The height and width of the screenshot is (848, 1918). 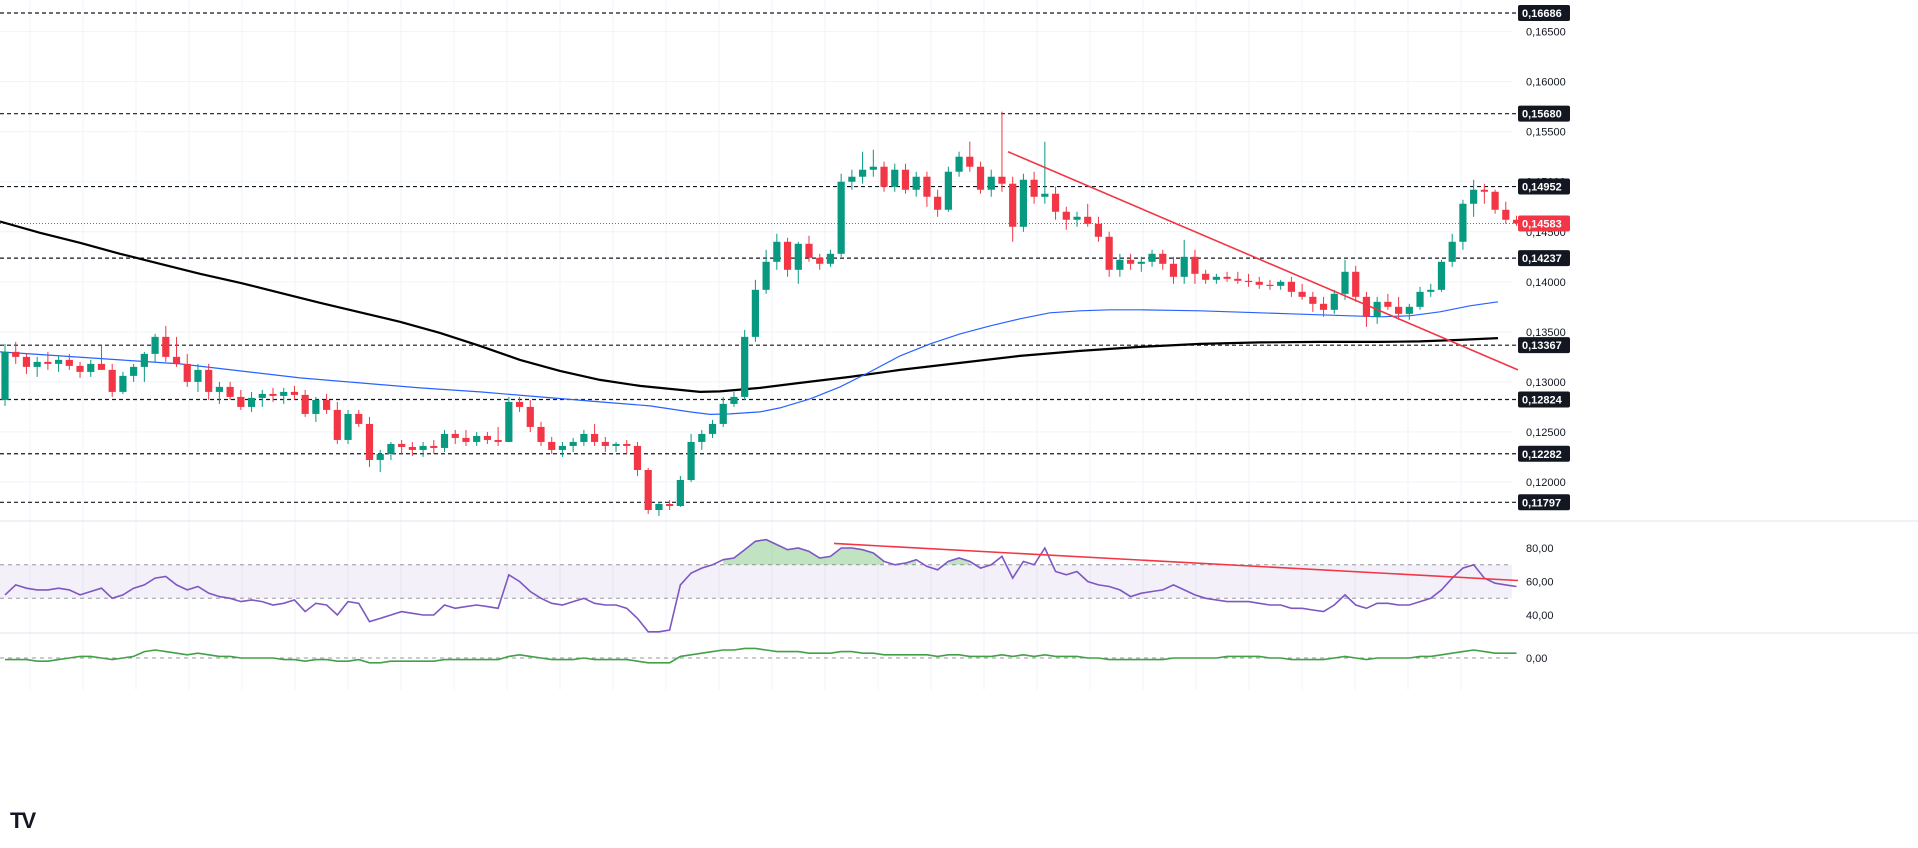 I want to click on level-label: 0,12282, so click(x=1542, y=455).